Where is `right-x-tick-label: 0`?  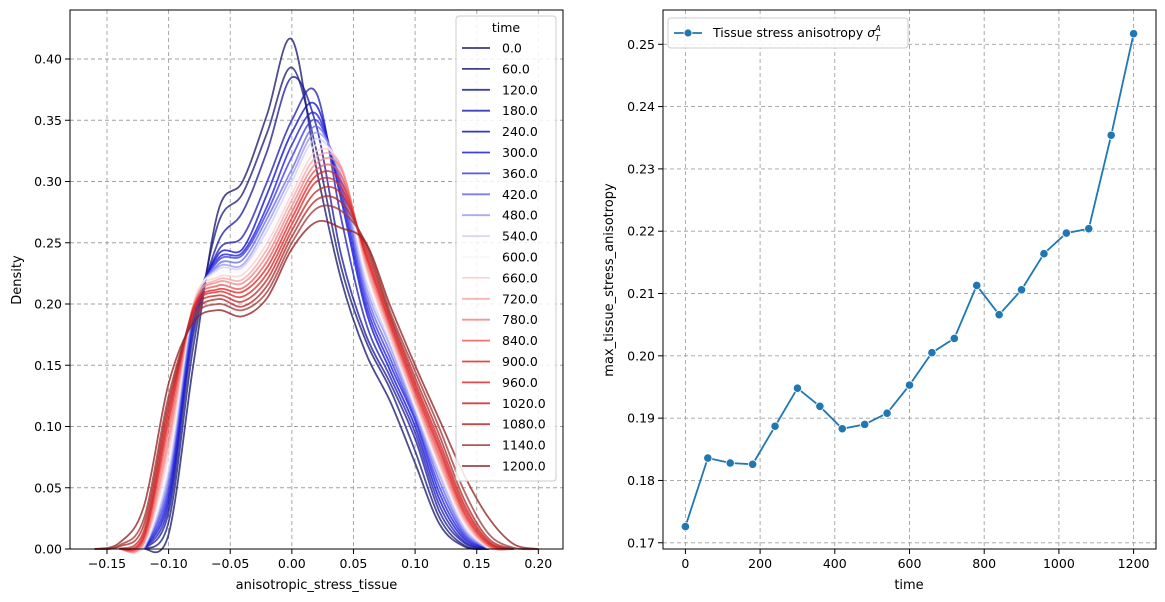 right-x-tick-label: 0 is located at coordinates (685, 563).